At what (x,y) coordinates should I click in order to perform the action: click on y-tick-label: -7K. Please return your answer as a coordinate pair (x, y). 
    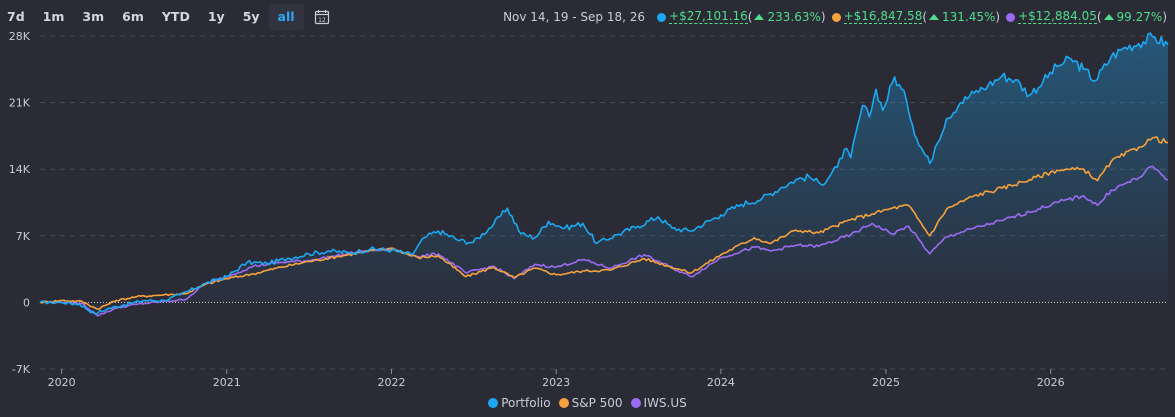
    Looking at the image, I should click on (21, 369).